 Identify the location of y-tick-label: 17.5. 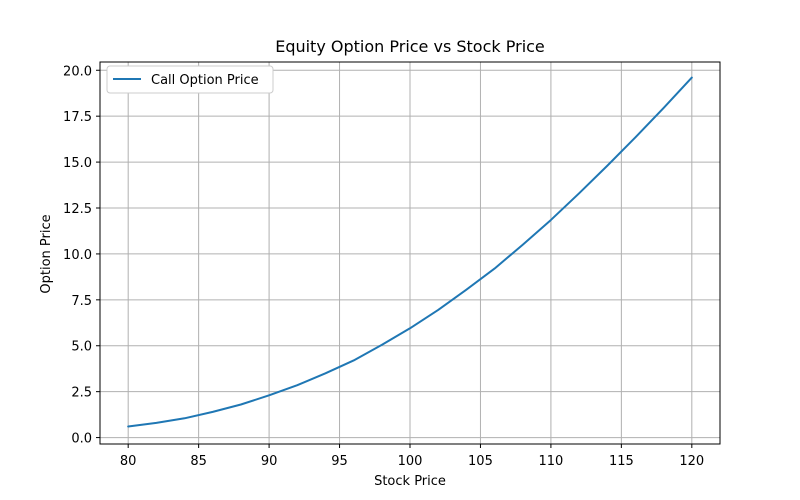
(77, 117).